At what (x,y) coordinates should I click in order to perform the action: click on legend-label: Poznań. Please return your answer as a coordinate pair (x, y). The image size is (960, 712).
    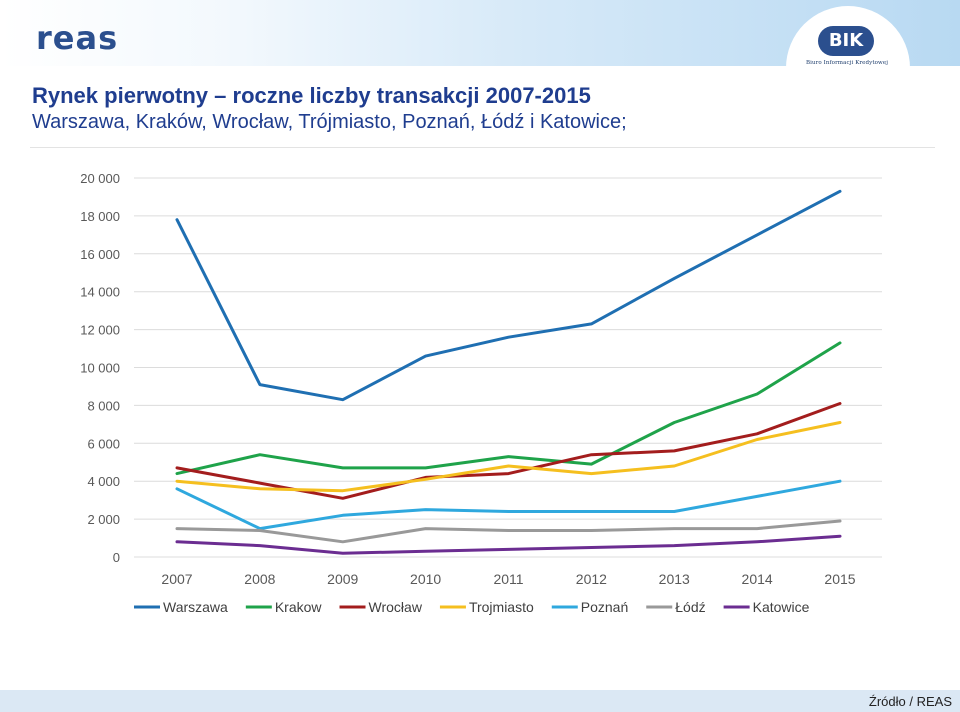
    Looking at the image, I should click on (604, 607).